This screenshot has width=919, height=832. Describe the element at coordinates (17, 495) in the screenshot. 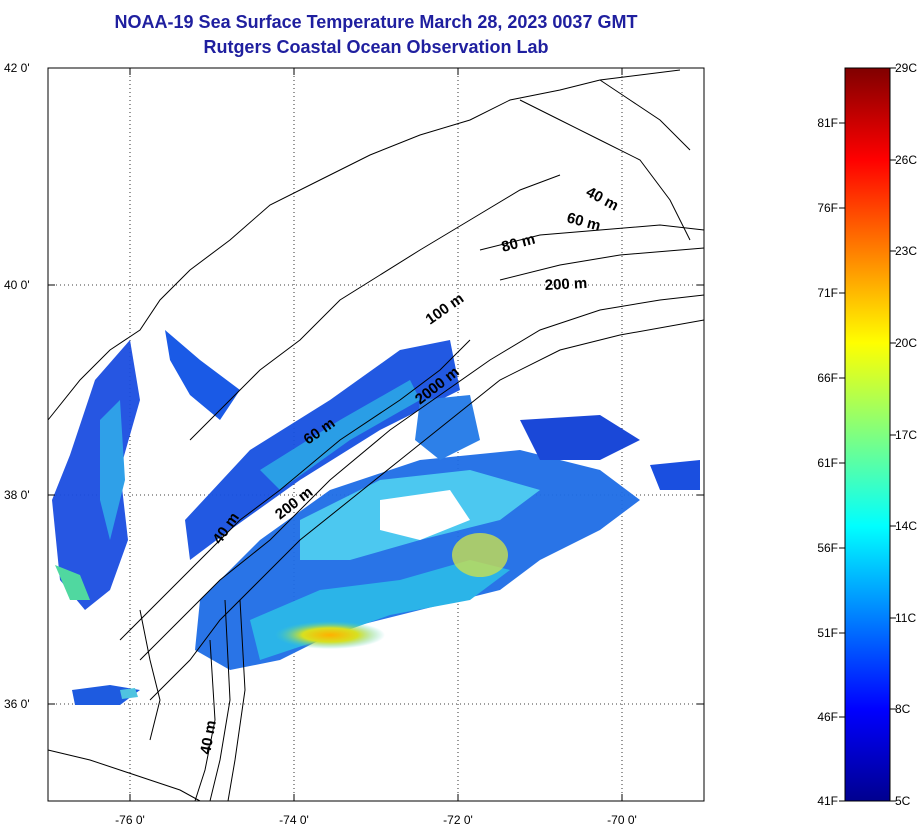

I see `lat-label: 38 0'` at that location.